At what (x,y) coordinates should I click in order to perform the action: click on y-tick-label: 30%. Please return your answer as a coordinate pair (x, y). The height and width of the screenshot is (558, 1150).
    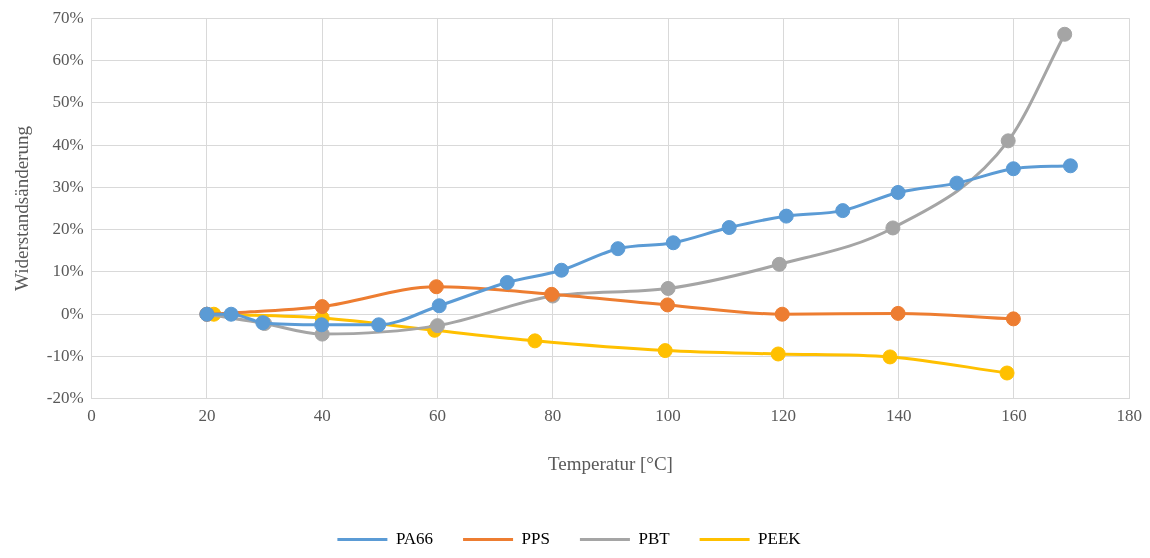
    Looking at the image, I should click on (68, 186).